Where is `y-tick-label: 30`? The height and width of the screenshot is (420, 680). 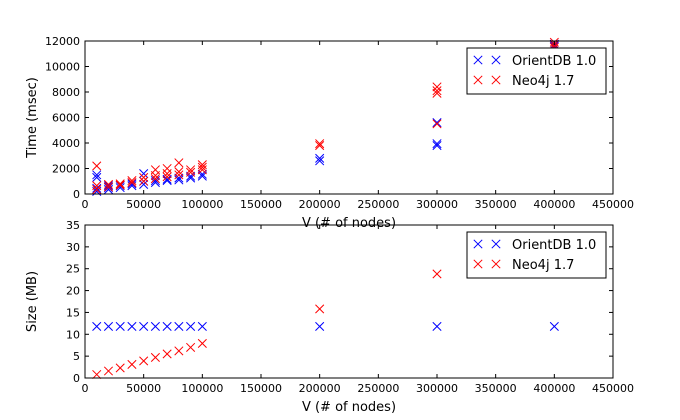
y-tick-label: 30 is located at coordinates (73, 247).